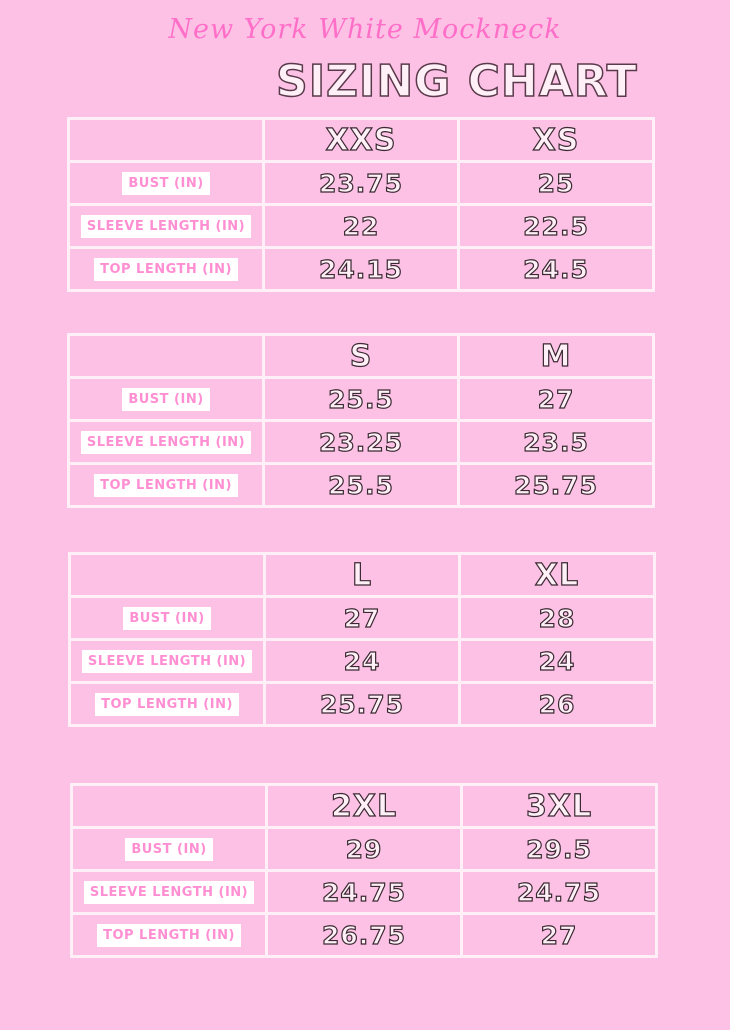 This screenshot has height=1030, width=730. I want to click on product-subtitle: New York White Mockneck, so click(365, 29).